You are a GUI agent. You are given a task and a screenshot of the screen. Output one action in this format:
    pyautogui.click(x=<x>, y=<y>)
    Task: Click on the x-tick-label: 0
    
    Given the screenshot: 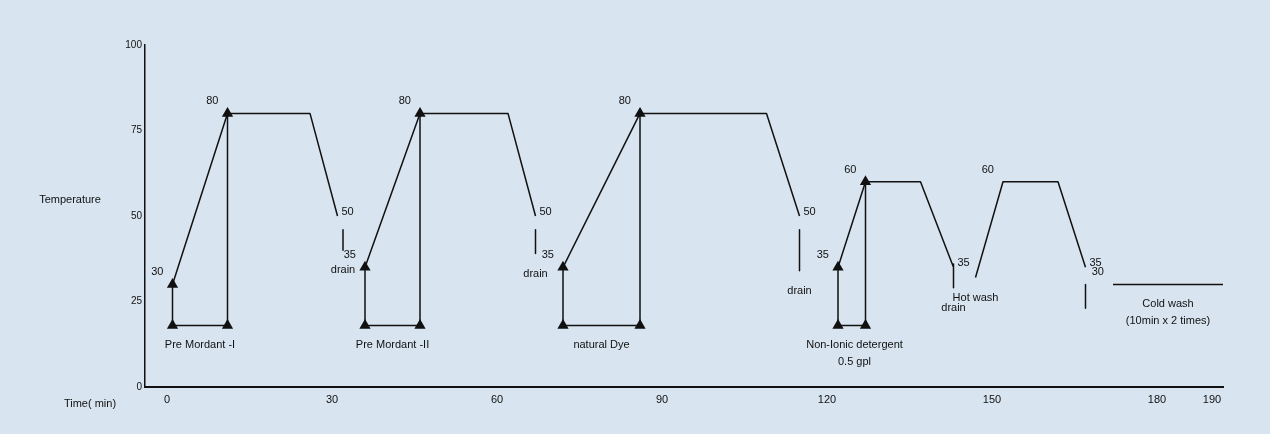 What is the action you would take?
    pyautogui.click(x=167, y=398)
    